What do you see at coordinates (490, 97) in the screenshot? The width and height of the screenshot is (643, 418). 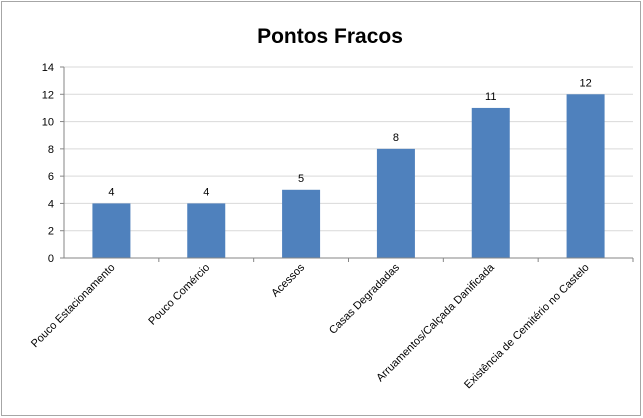 I see `data-label: 11` at bounding box center [490, 97].